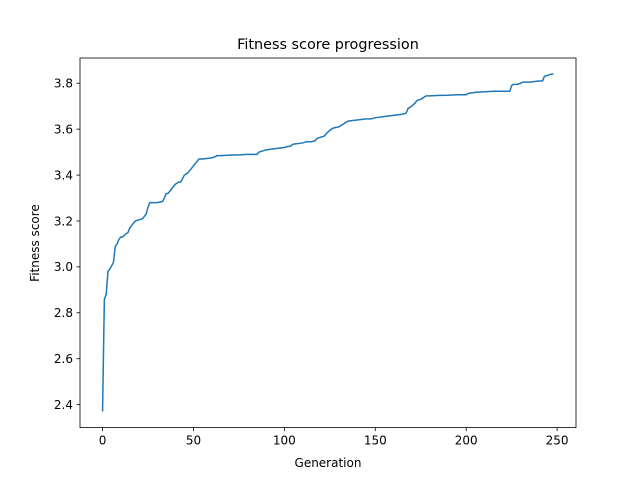 This screenshot has height=480, width=640. What do you see at coordinates (63, 405) in the screenshot?
I see `y-tick-label: 2.4` at bounding box center [63, 405].